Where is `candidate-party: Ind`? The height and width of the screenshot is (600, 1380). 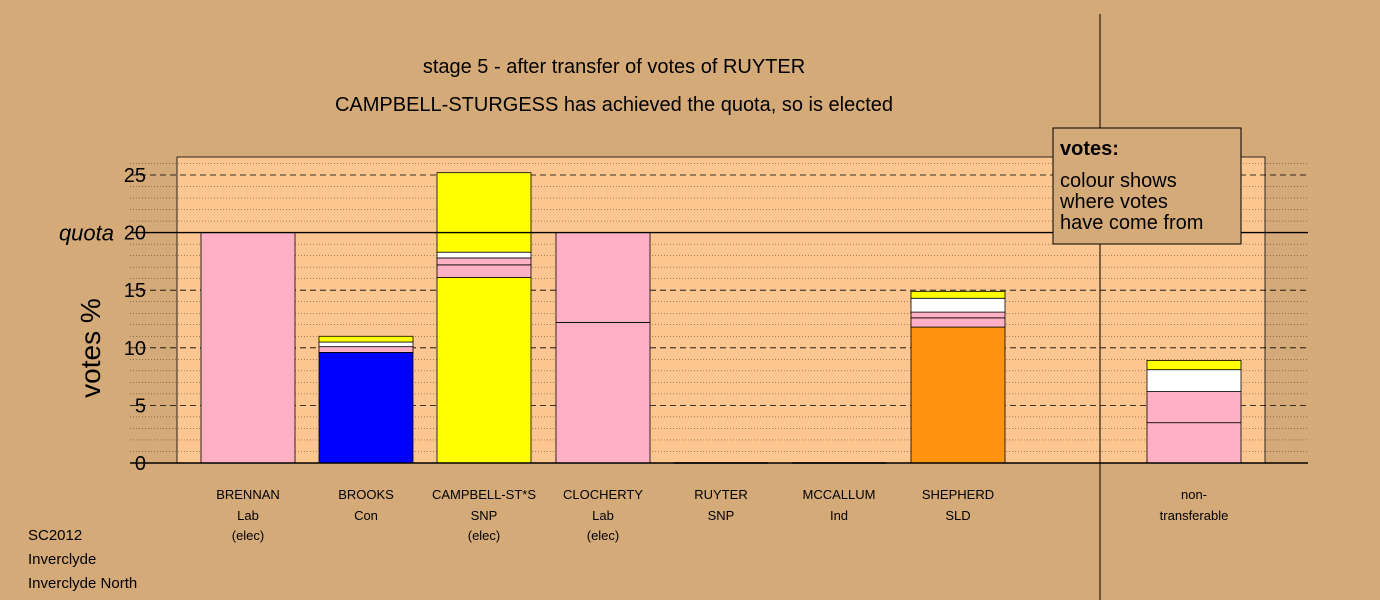
candidate-party: Ind is located at coordinates (839, 515).